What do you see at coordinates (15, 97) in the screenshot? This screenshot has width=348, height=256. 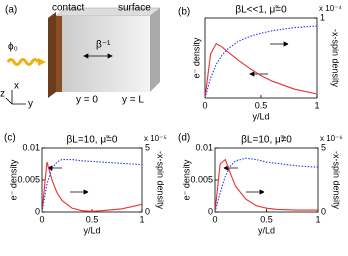 I see `coord-axes` at bounding box center [15, 97].